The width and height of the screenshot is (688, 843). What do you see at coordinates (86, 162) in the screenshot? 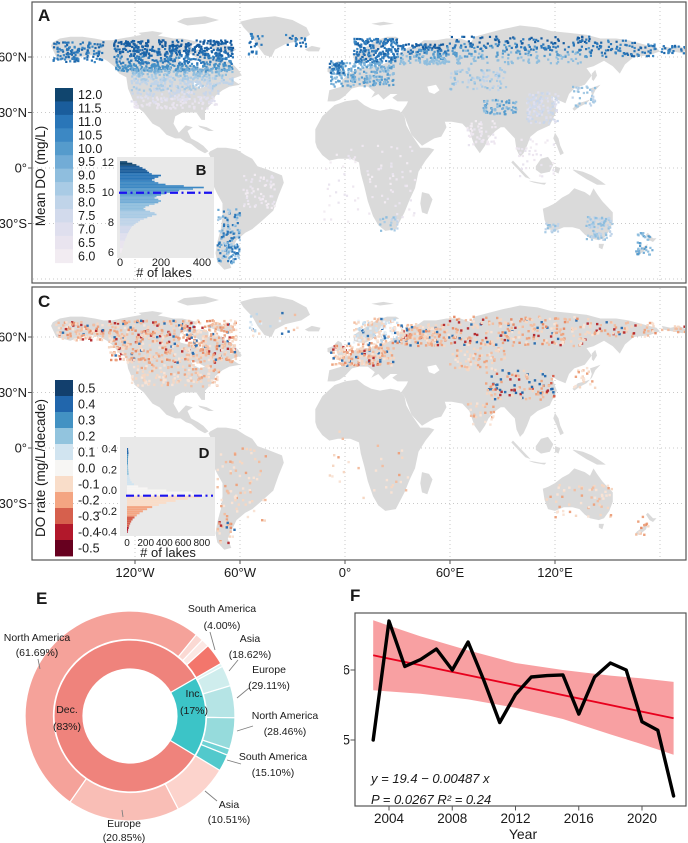
I see `colorbar-tick-label: 9.5` at bounding box center [86, 162].